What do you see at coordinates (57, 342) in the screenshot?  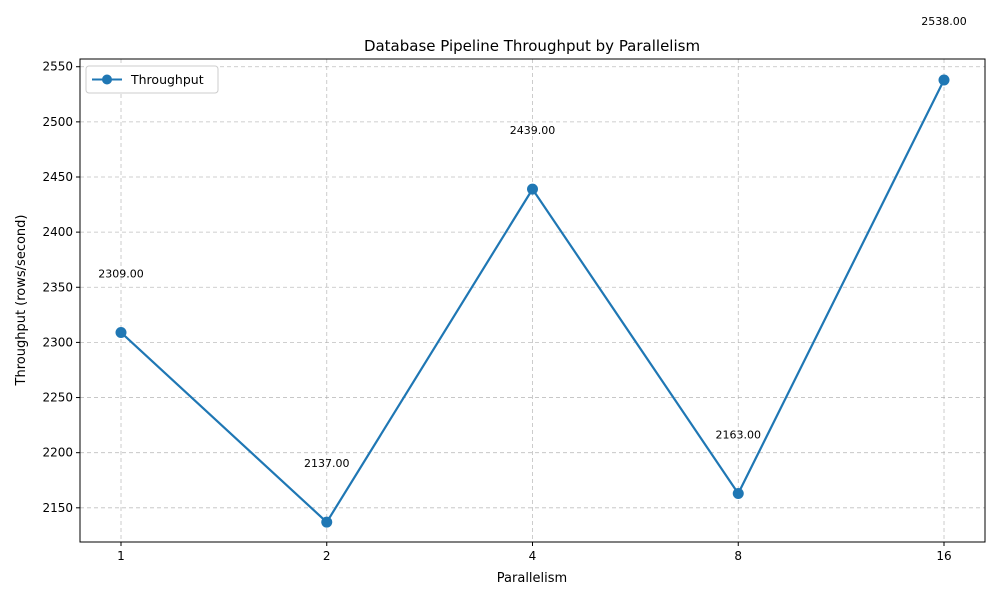 I see `y-tick-label: 2300` at bounding box center [57, 342].